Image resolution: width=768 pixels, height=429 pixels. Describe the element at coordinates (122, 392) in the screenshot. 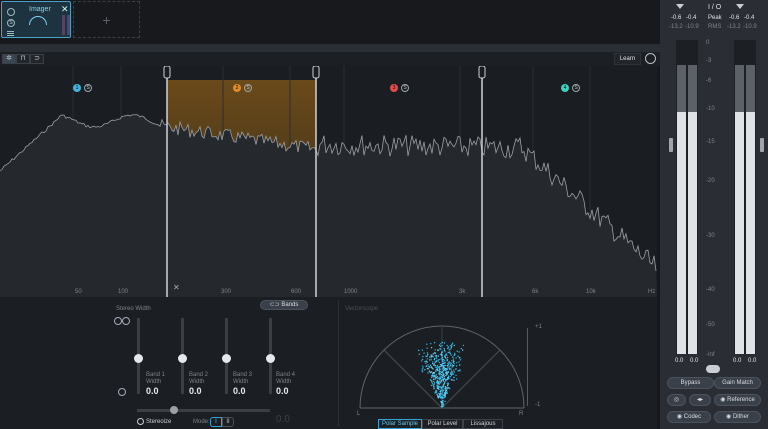

I see `width-power-icon` at that location.